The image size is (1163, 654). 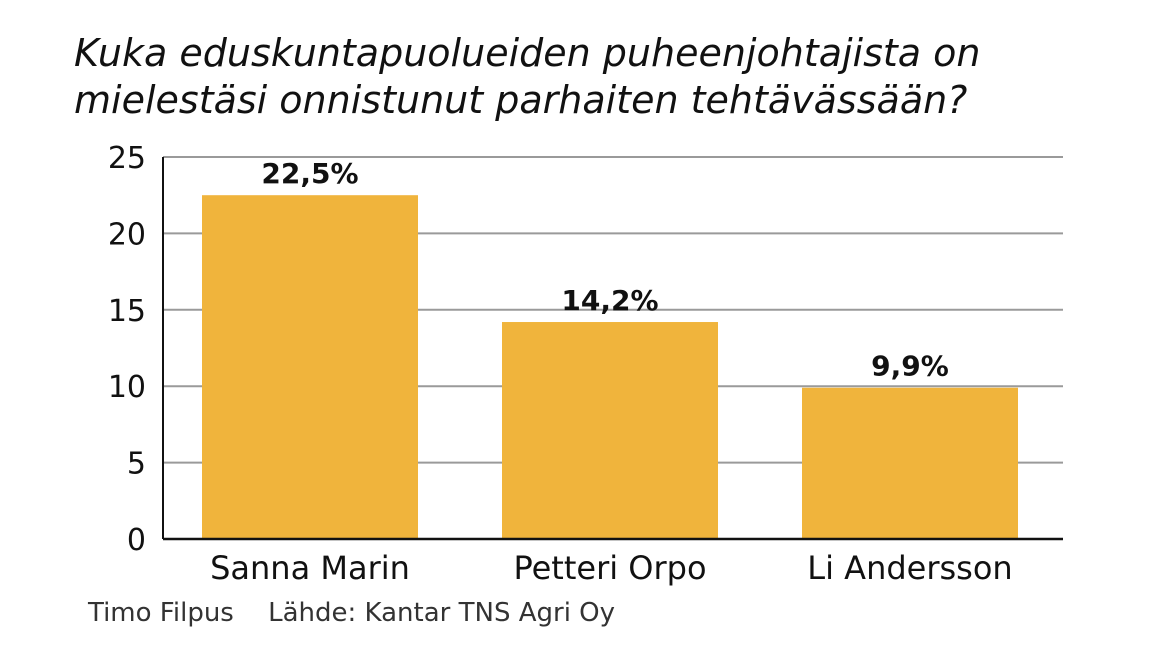 I want to click on data-label: 14,2%, so click(x=609, y=300).